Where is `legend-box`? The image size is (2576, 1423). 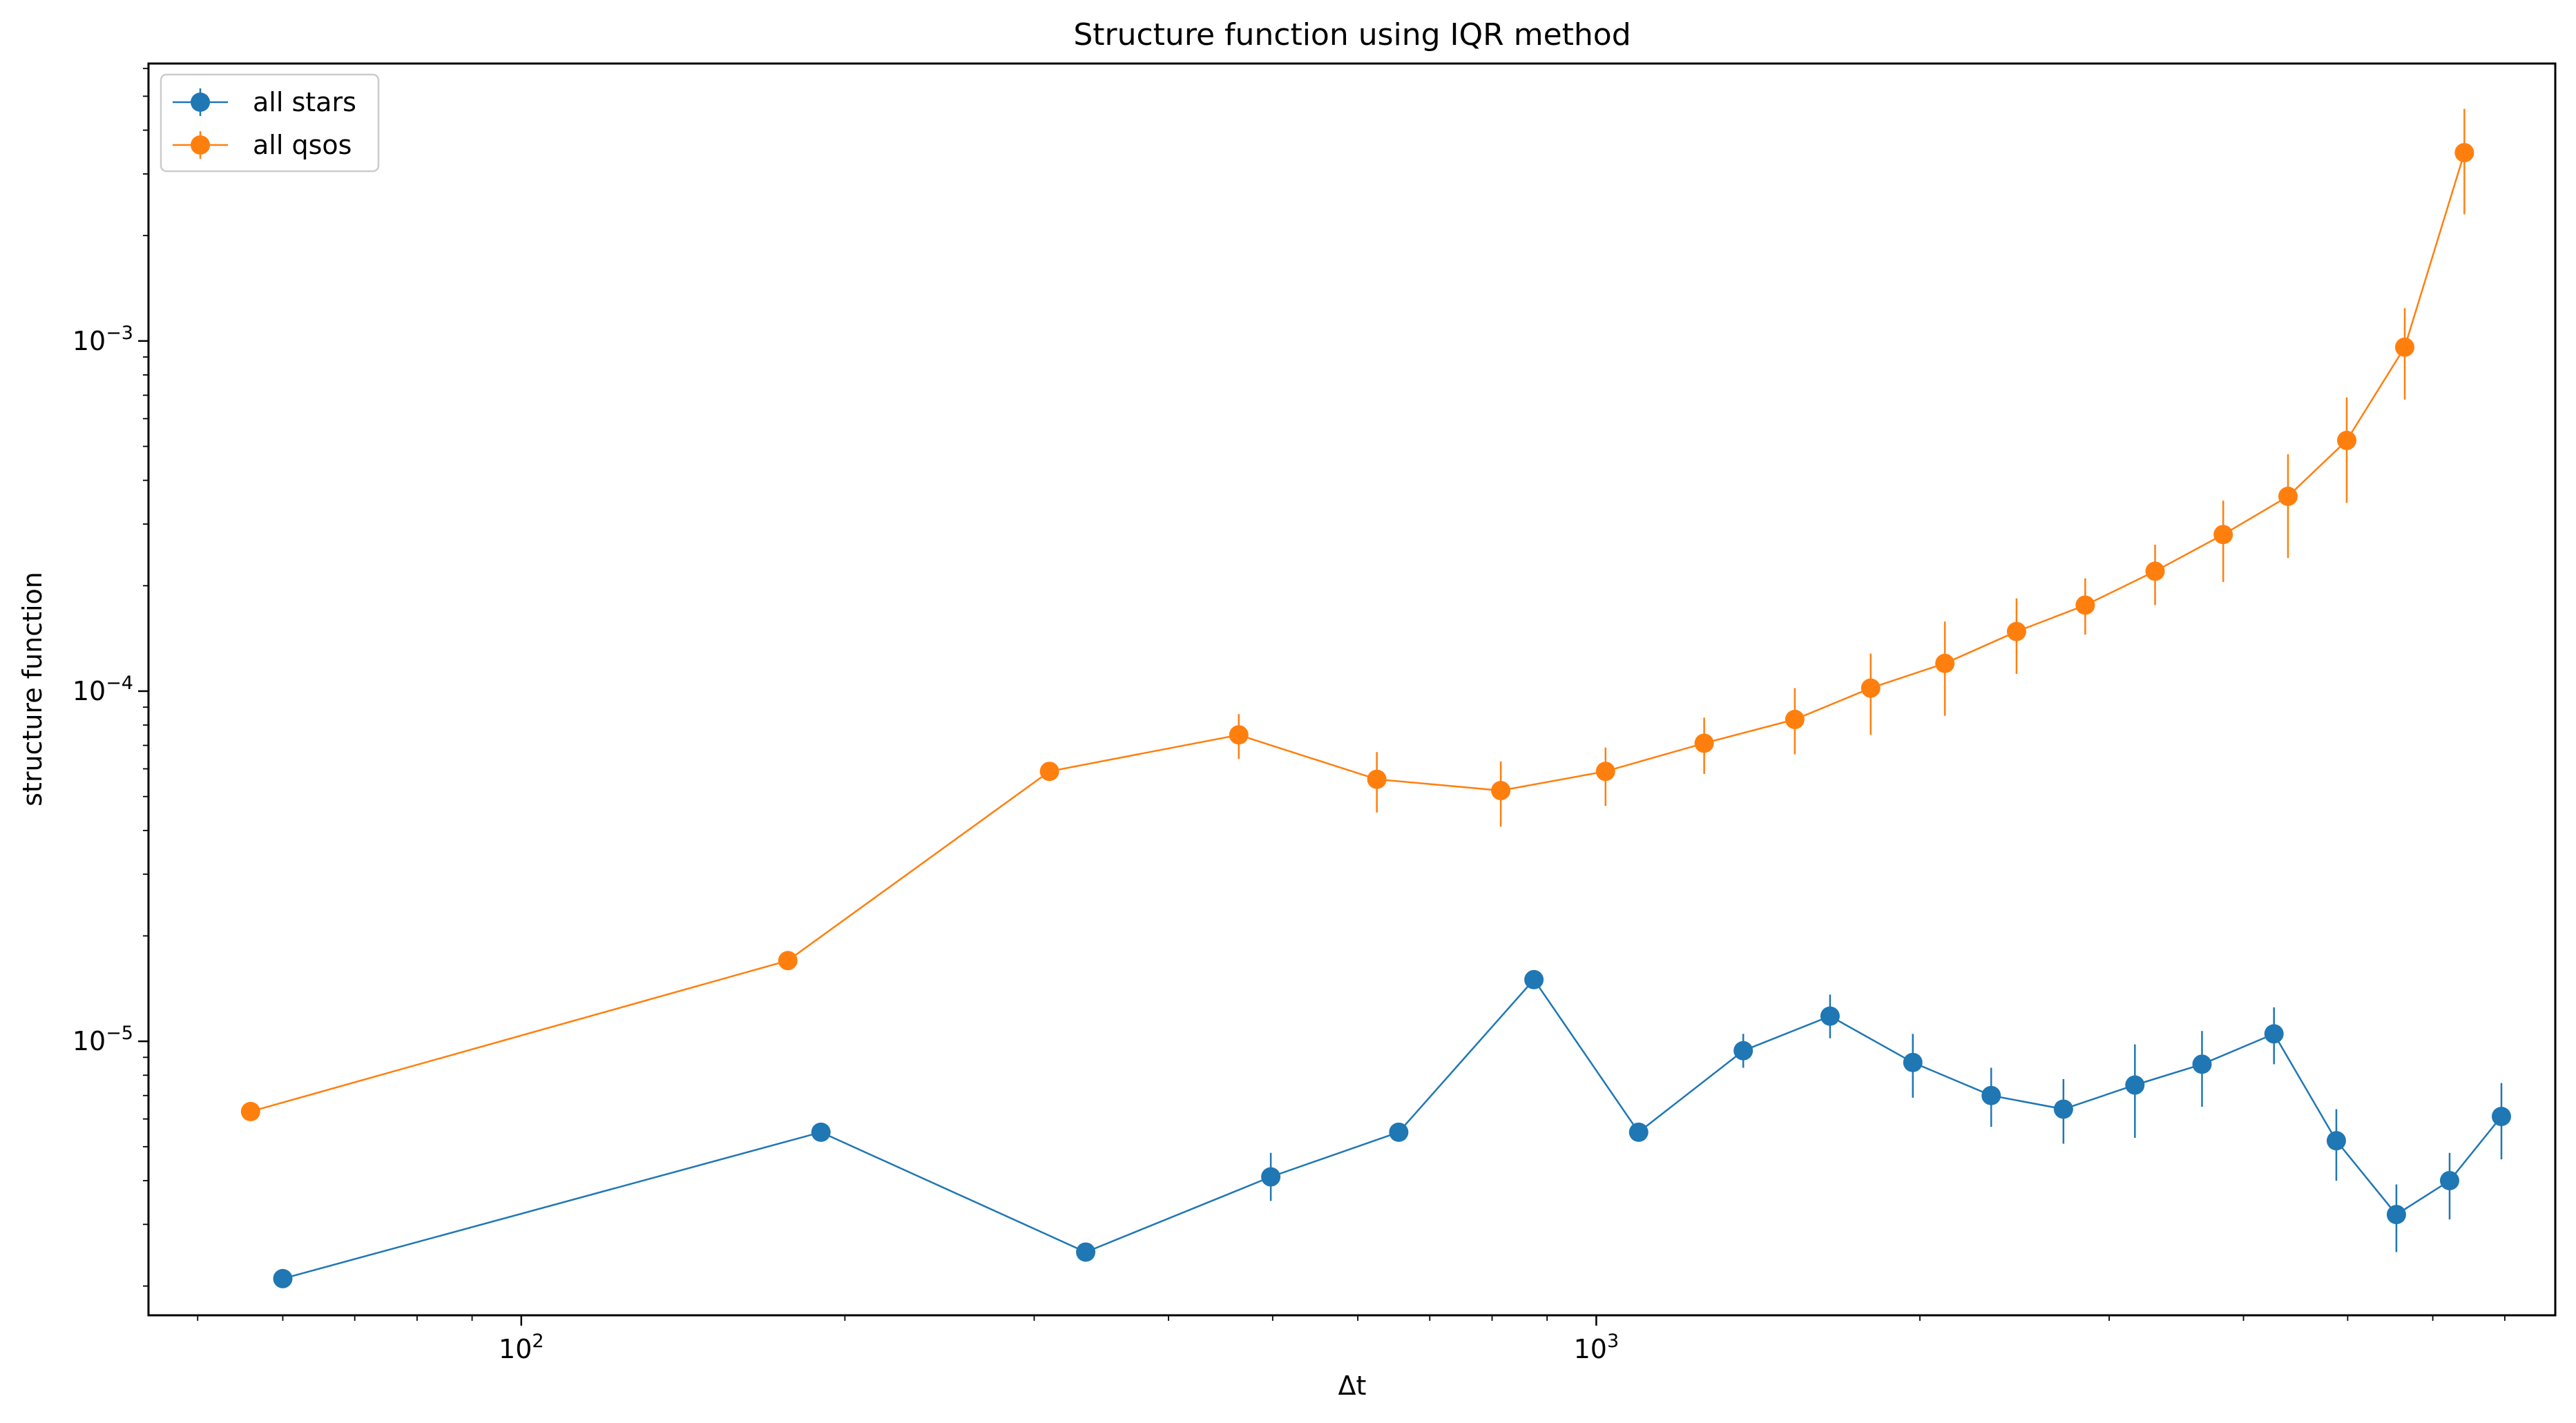 legend-box is located at coordinates (270, 123).